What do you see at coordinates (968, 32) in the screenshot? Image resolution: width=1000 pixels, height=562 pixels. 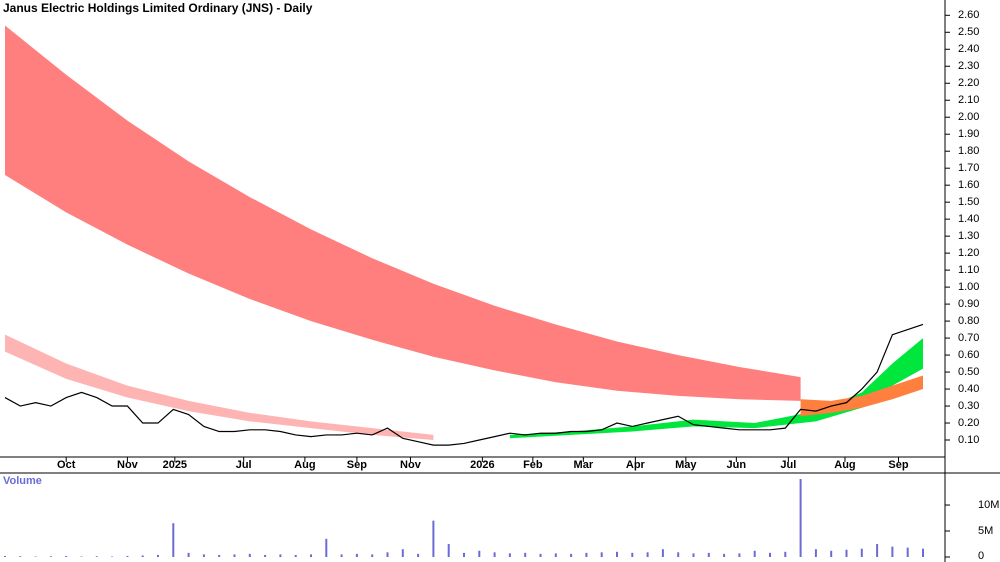 I see `y-tick-label: 2.50` at bounding box center [968, 32].